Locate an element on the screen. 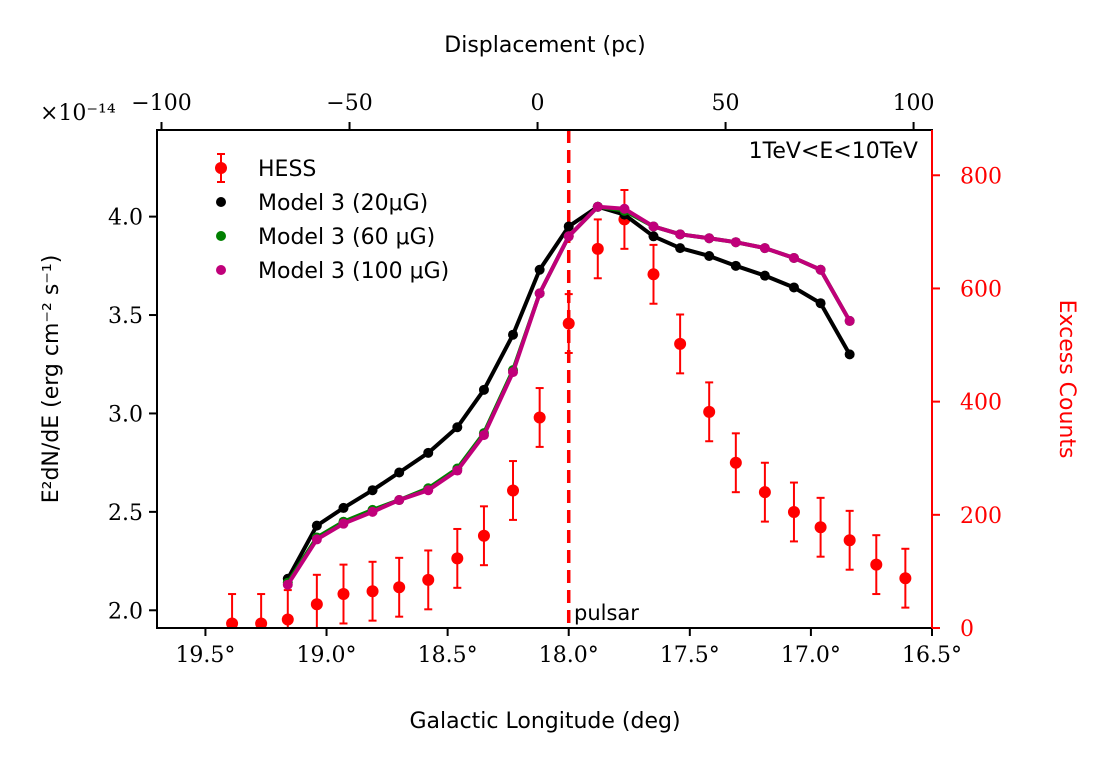 This screenshot has width=1105, height=767. x-tick-label: 16.5° is located at coordinates (932, 655).